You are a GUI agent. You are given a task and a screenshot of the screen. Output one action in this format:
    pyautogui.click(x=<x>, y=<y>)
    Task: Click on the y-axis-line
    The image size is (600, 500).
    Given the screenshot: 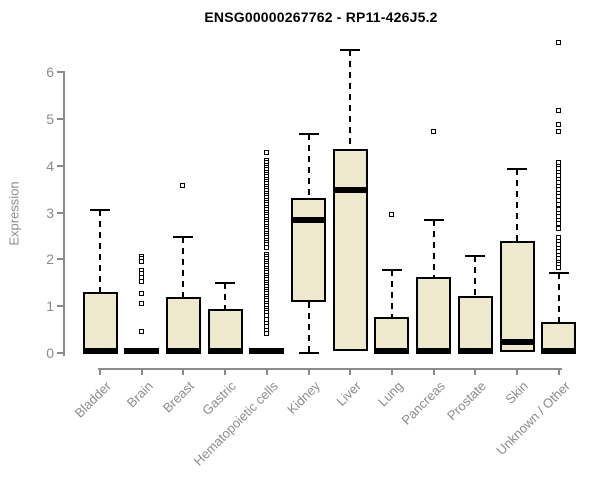 What is the action you would take?
    pyautogui.click(x=64, y=213)
    